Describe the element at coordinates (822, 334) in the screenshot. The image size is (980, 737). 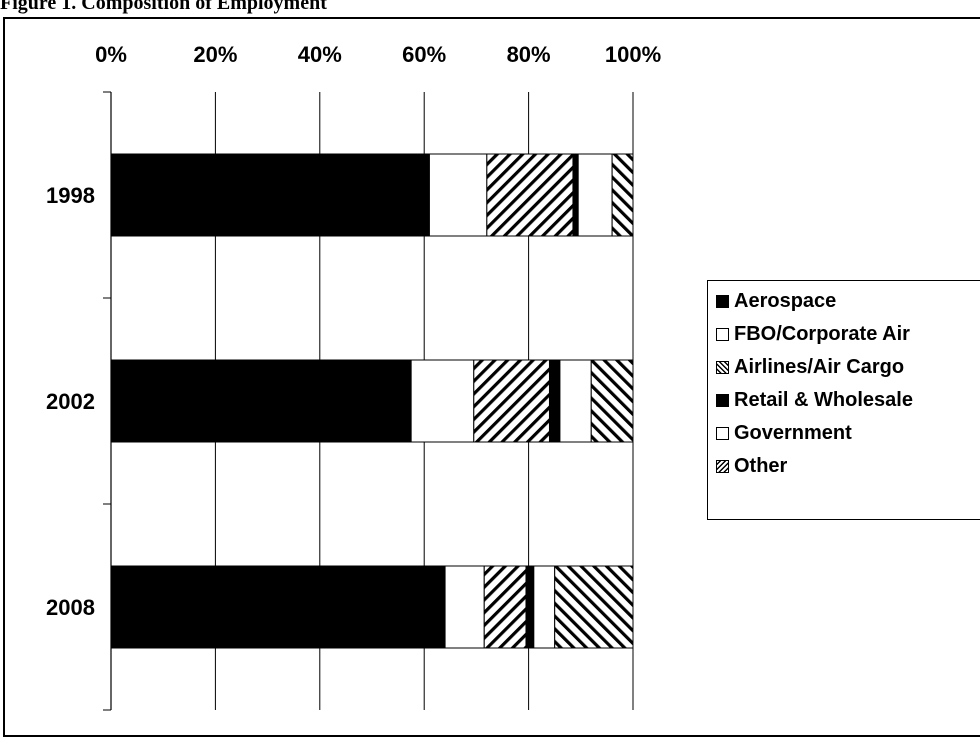
I see `legend-label: FBO/Corporate Air` at that location.